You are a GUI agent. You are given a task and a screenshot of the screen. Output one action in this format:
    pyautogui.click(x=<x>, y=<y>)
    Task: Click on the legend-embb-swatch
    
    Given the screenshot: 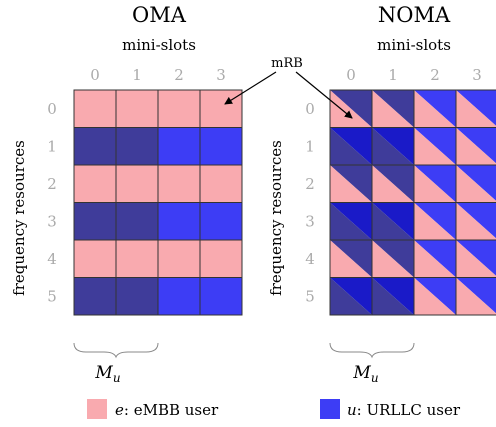 What is the action you would take?
    pyautogui.click(x=97, y=409)
    